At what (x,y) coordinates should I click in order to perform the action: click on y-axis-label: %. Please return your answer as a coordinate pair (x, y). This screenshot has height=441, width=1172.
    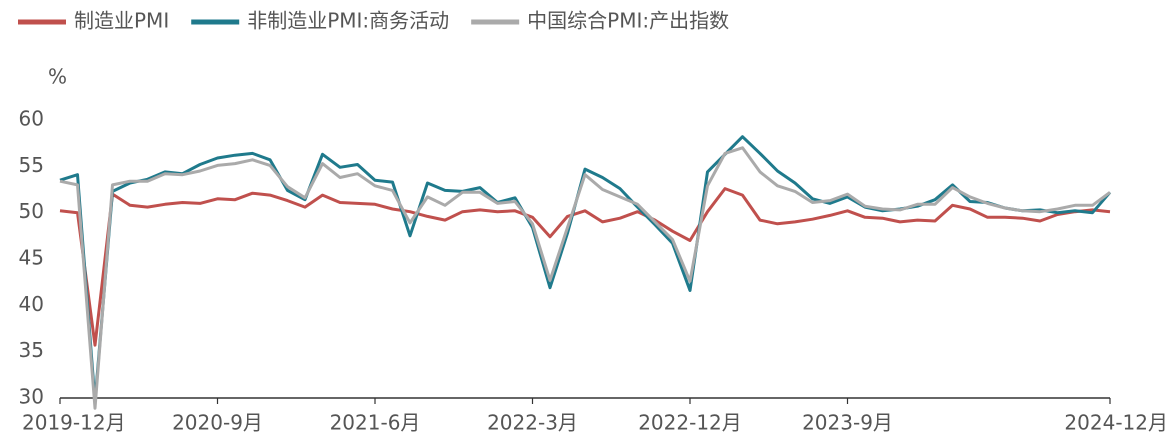
    Looking at the image, I should click on (57, 77).